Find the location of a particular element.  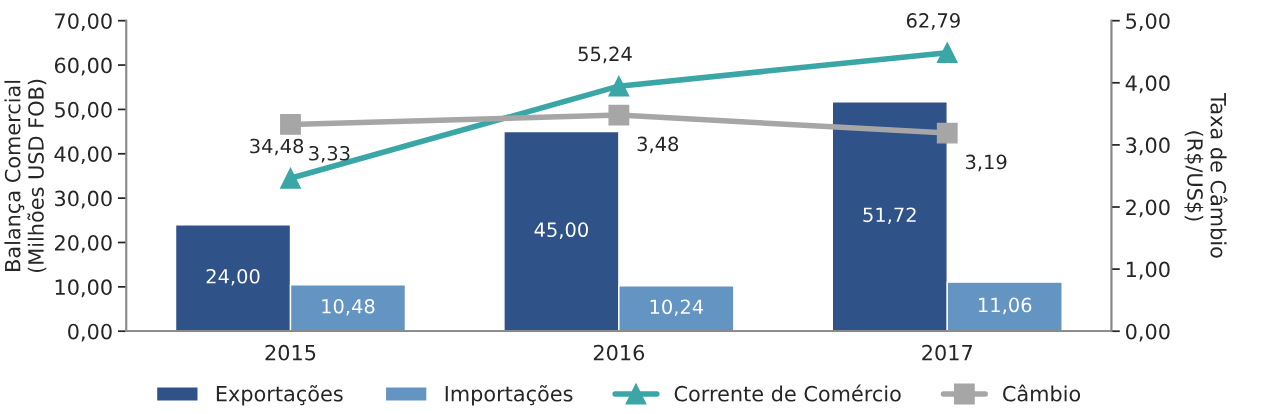

data-label: 62,79 is located at coordinates (933, 21).